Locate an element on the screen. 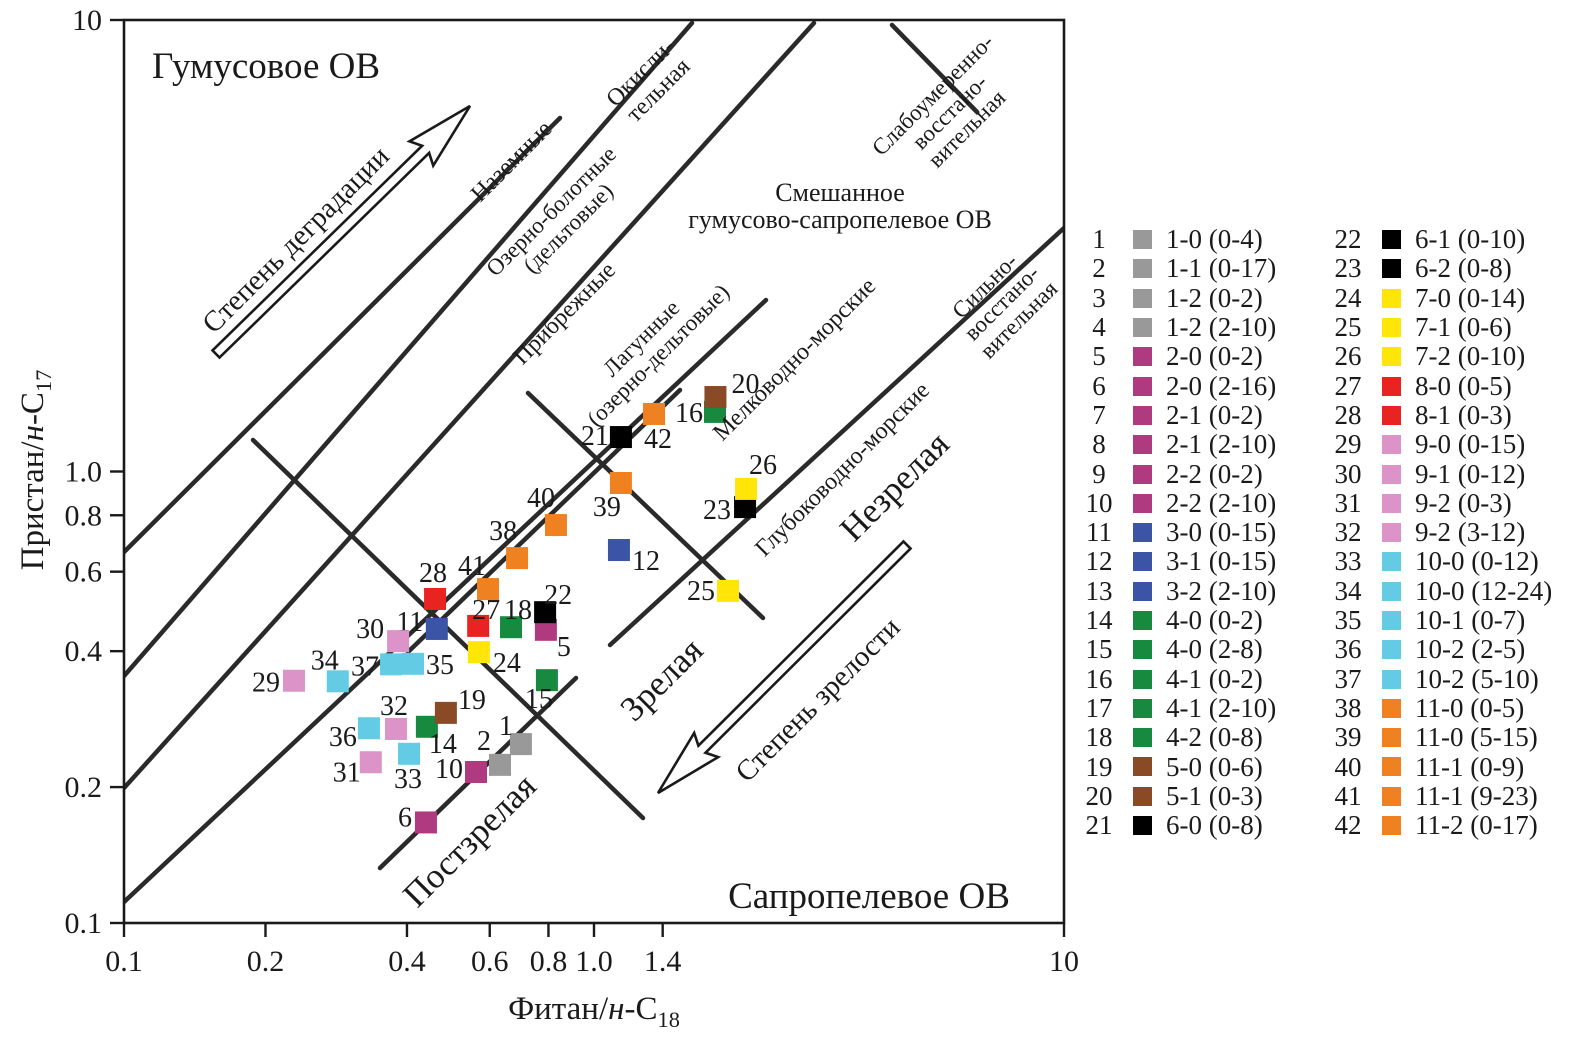 The height and width of the screenshot is (1062, 1579). y-axis-title-text: Пристан/ is located at coordinates (33, 506).